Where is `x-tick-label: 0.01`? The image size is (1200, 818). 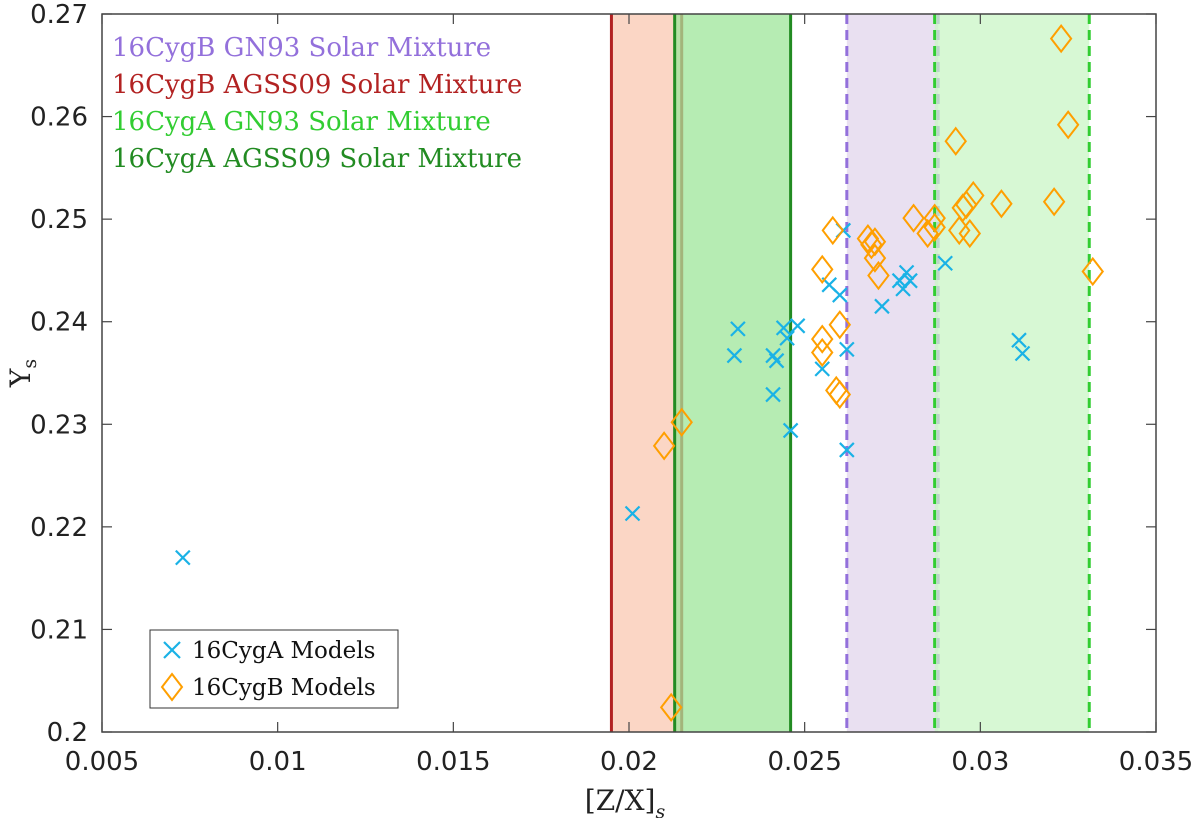 x-tick-label: 0.01 is located at coordinates (278, 762).